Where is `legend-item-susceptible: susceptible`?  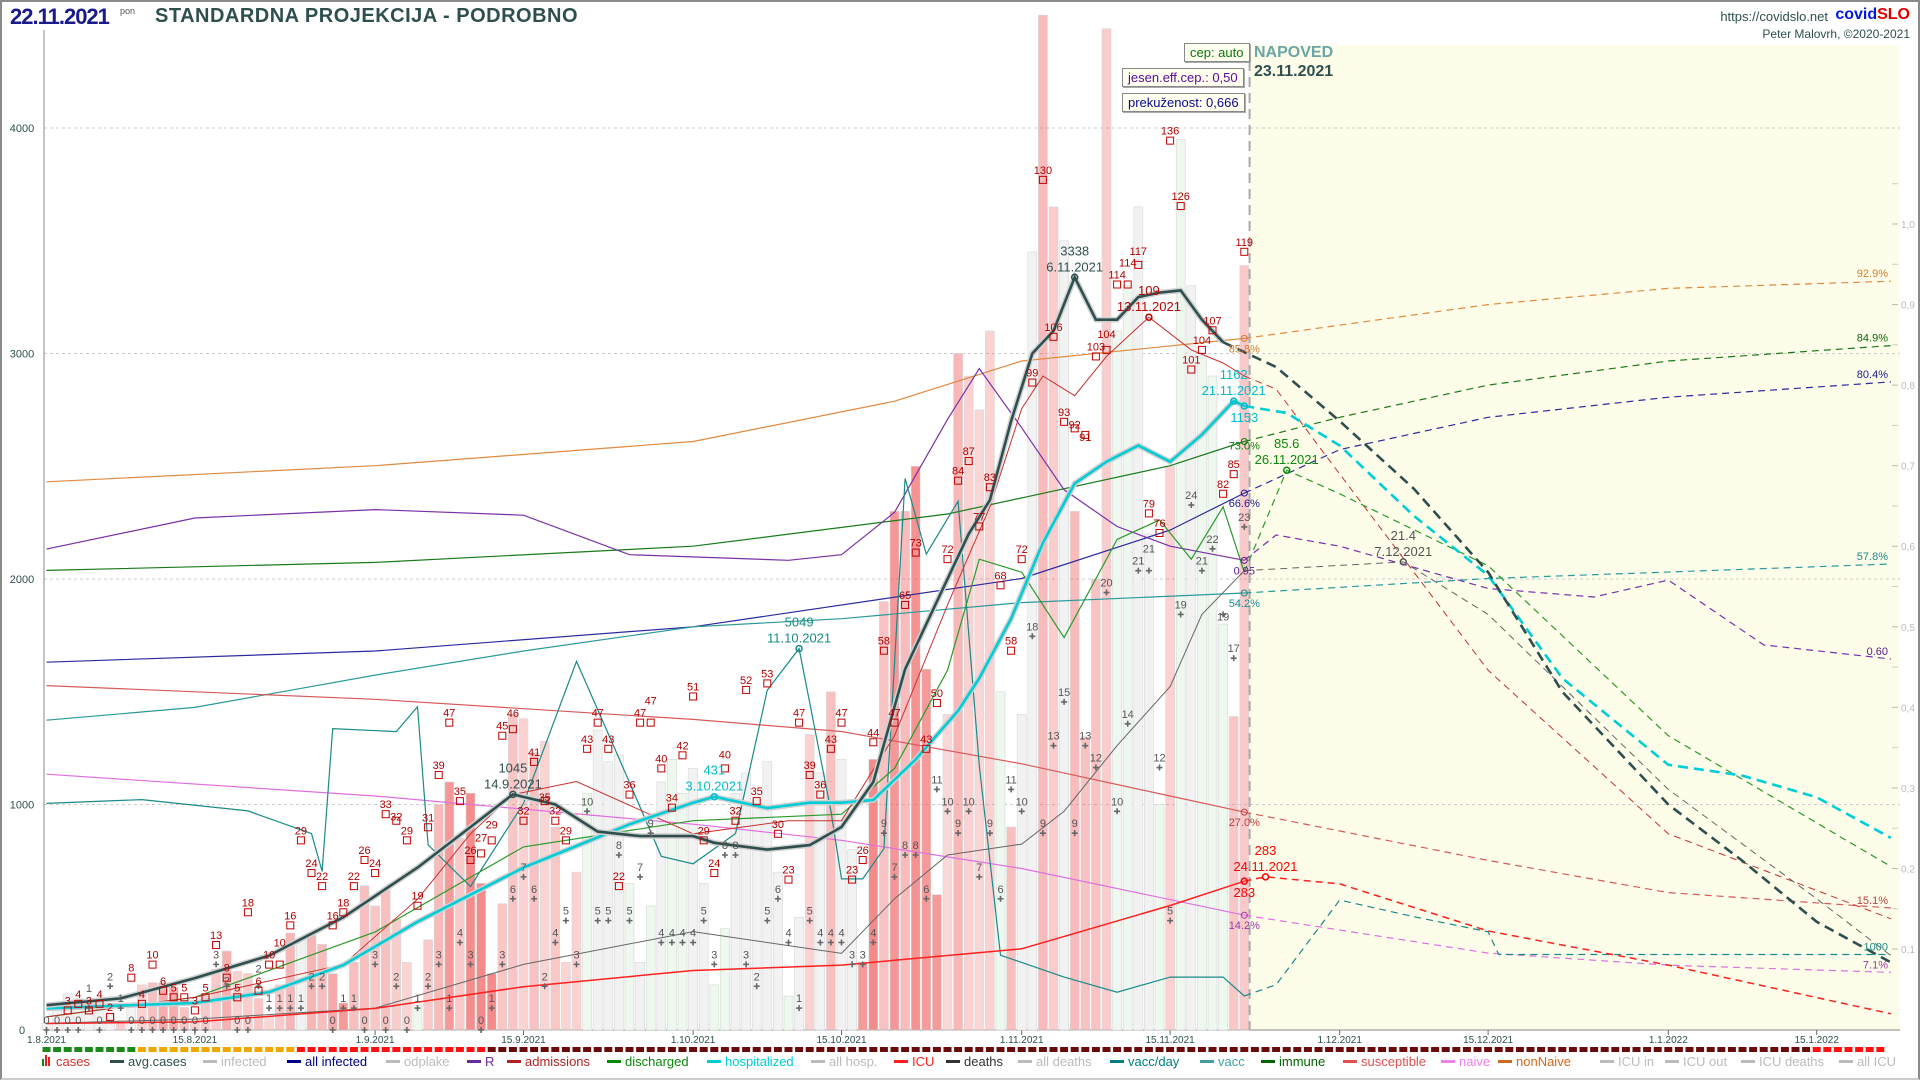 legend-item-susceptible: susceptible is located at coordinates (1384, 1061).